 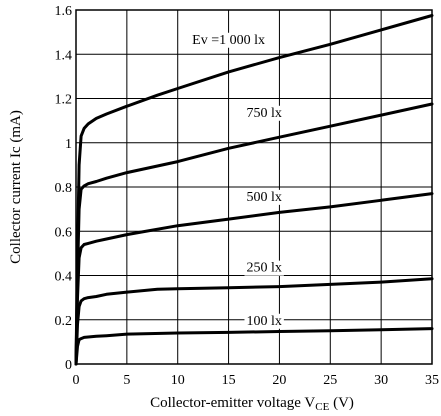 I want to click on x-tick-labels: 0 5 10 15 20 25 30 35, so click(x=256, y=380).